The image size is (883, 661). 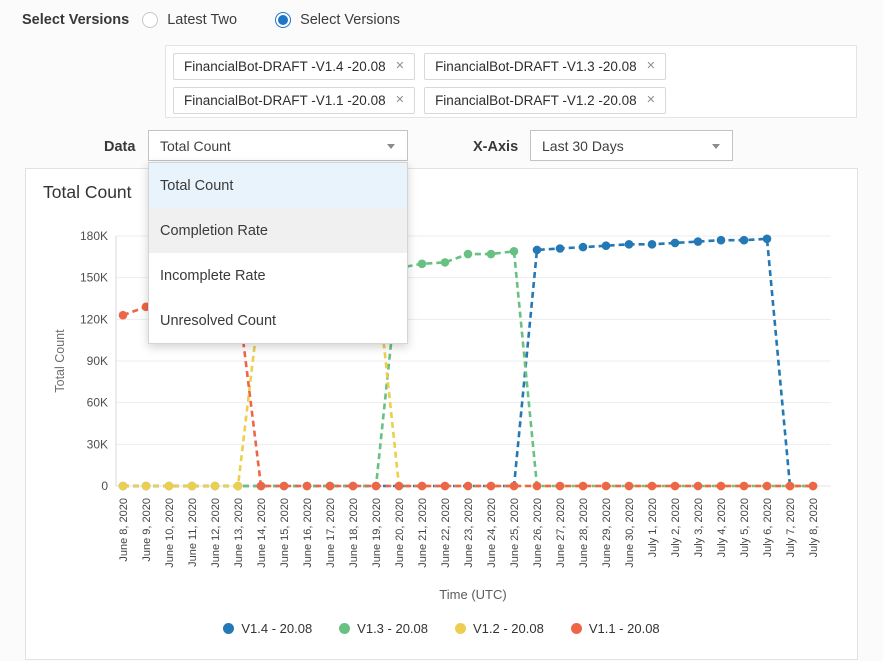 I want to click on x-tick-label: July 3, 2020, so click(x=699, y=527).